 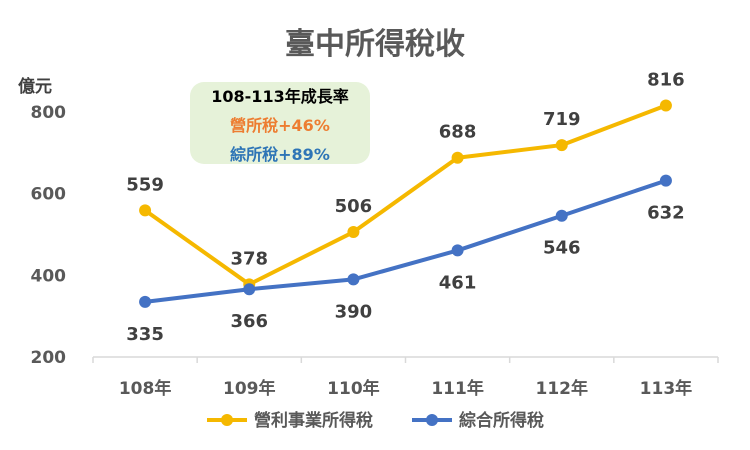 I want to click on data-label: 390, so click(x=354, y=311).